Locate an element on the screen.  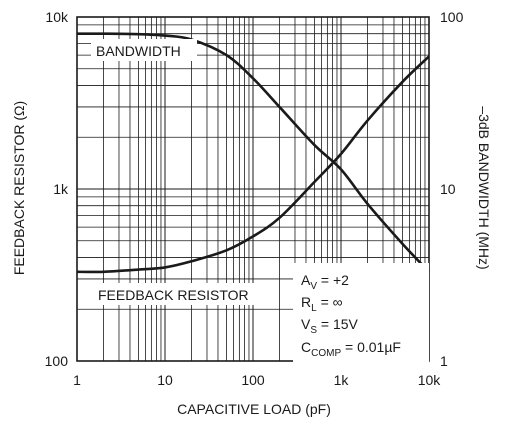
right-tick-label: 10 is located at coordinates (448, 189).